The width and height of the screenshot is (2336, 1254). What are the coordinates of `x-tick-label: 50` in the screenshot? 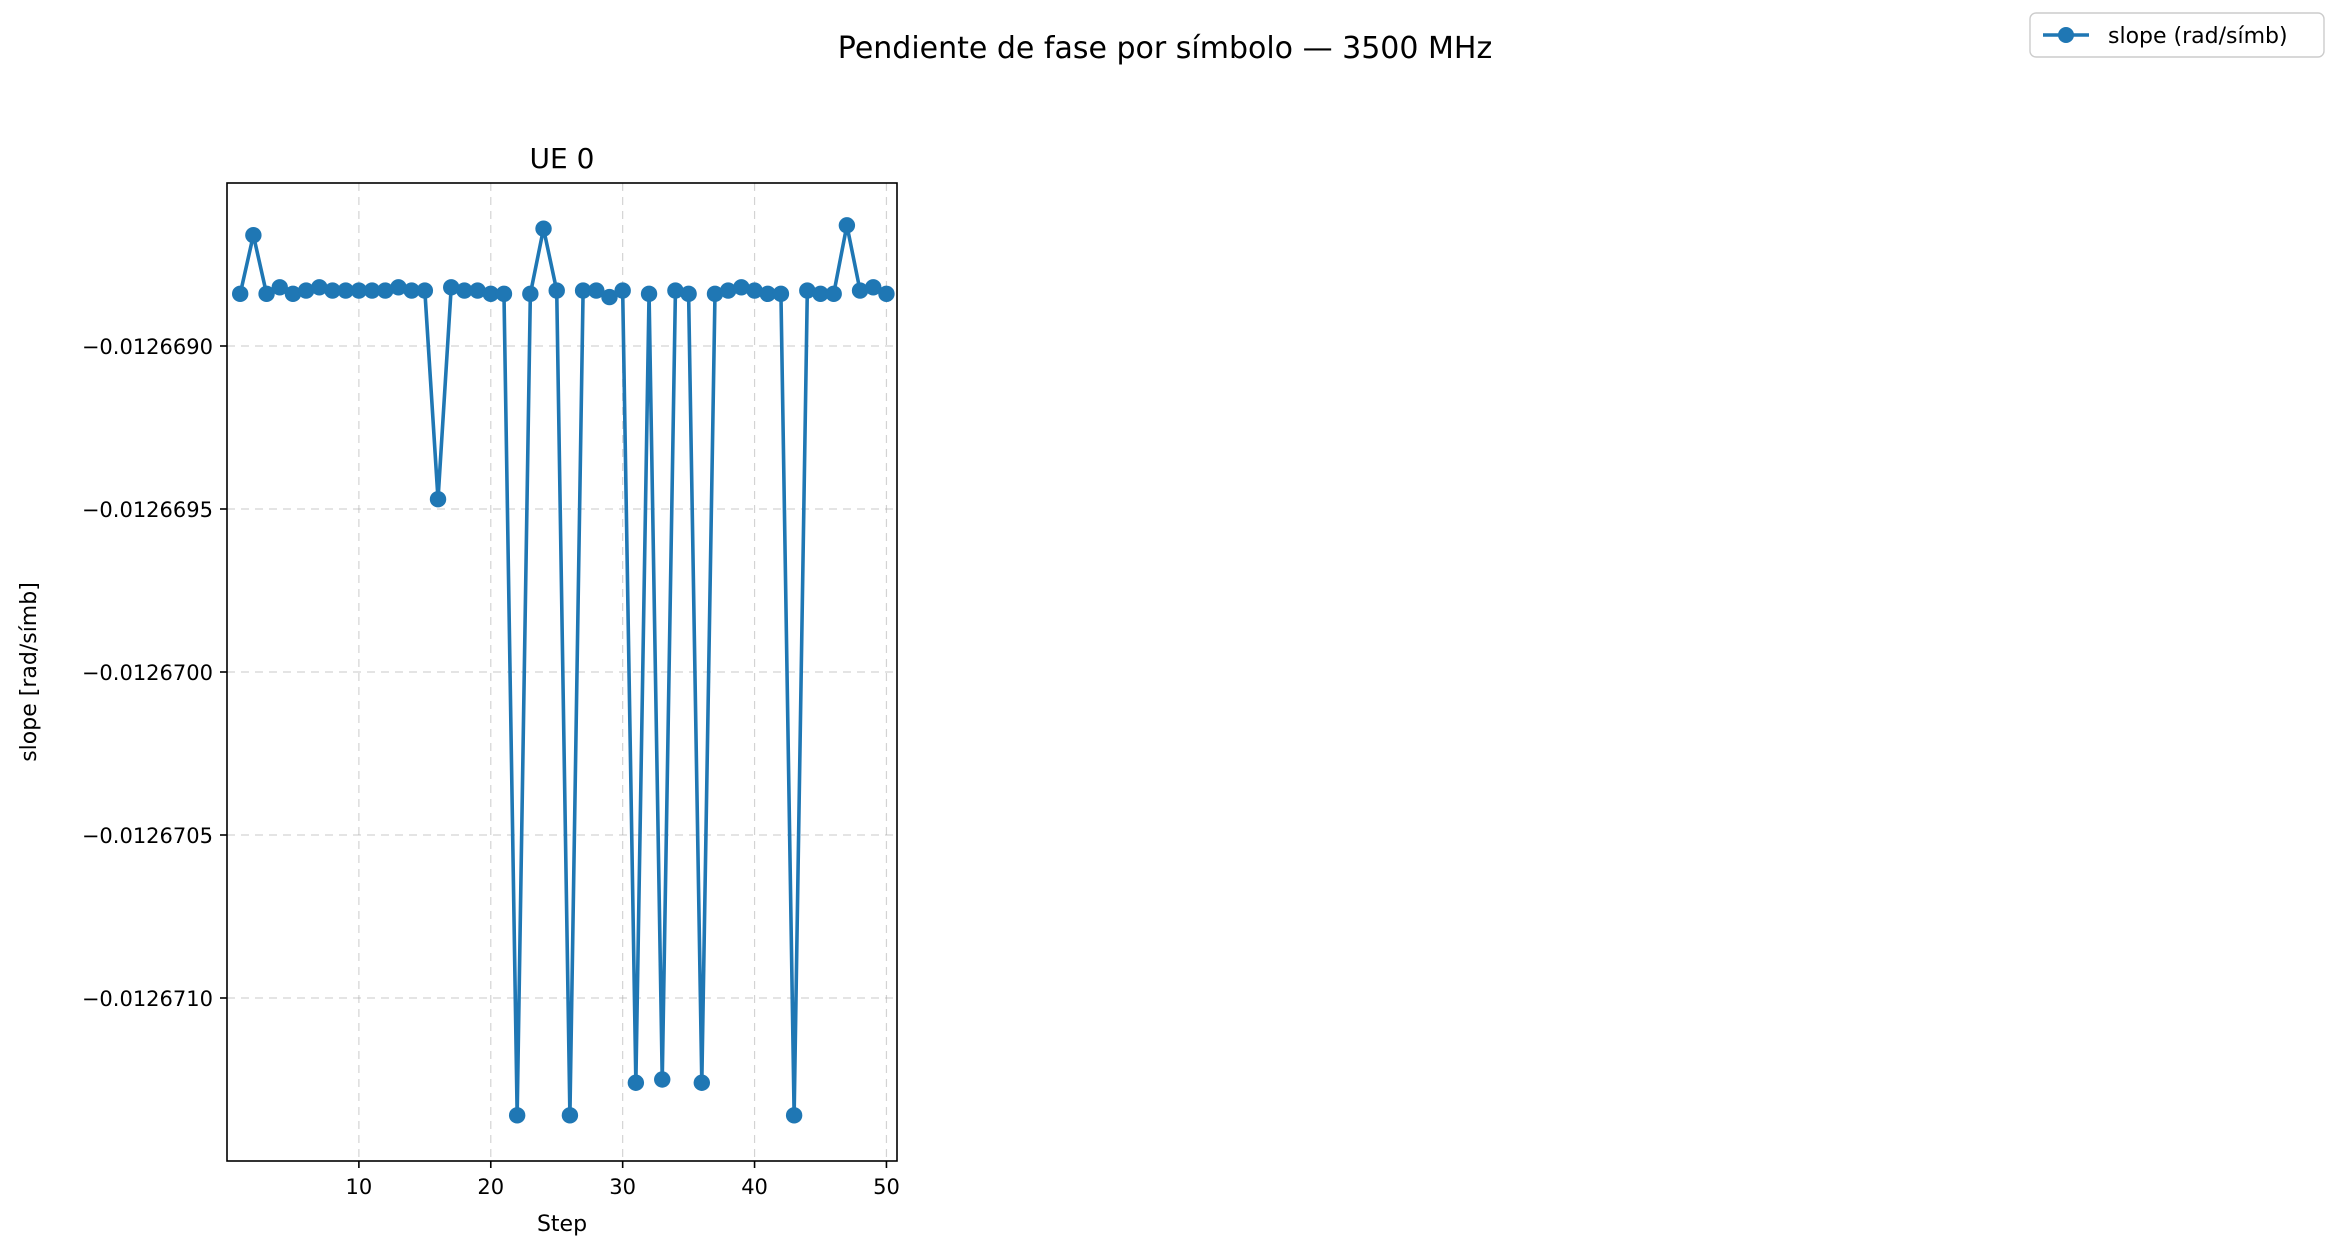 It's located at (886, 1187).